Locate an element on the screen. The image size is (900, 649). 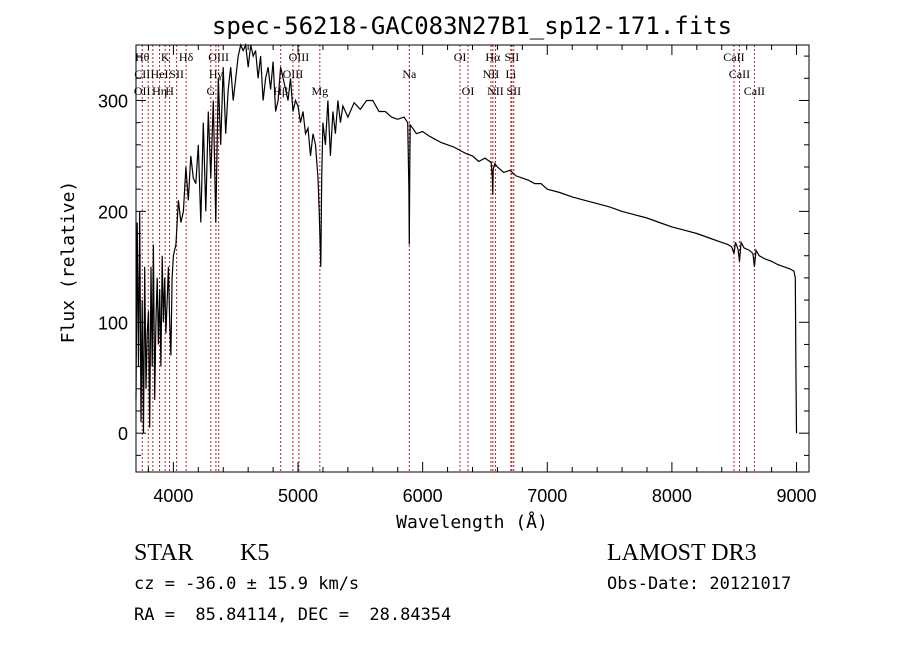
x-tick-label: 4000 is located at coordinates (173, 496).